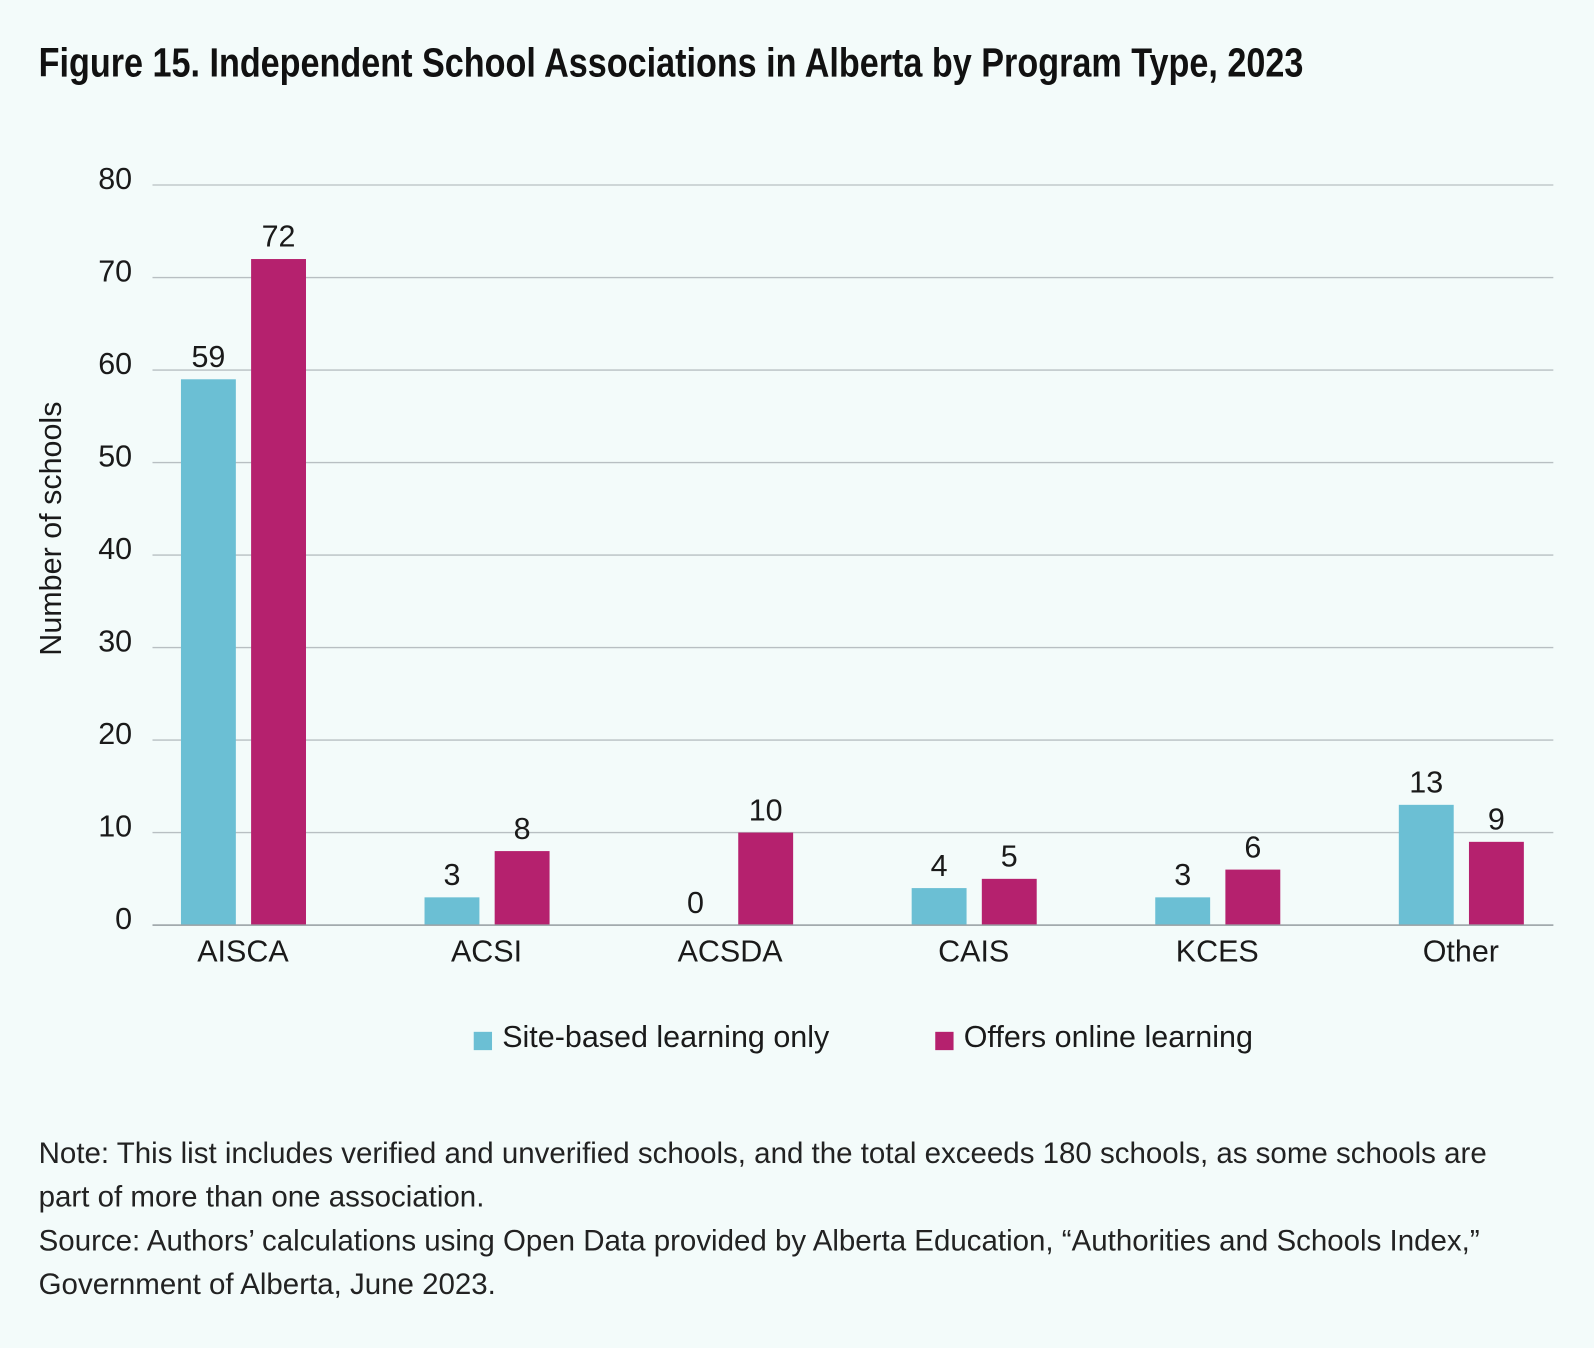 This screenshot has width=1594, height=1348. What do you see at coordinates (522, 829) in the screenshot?
I see `value-label: 8` at bounding box center [522, 829].